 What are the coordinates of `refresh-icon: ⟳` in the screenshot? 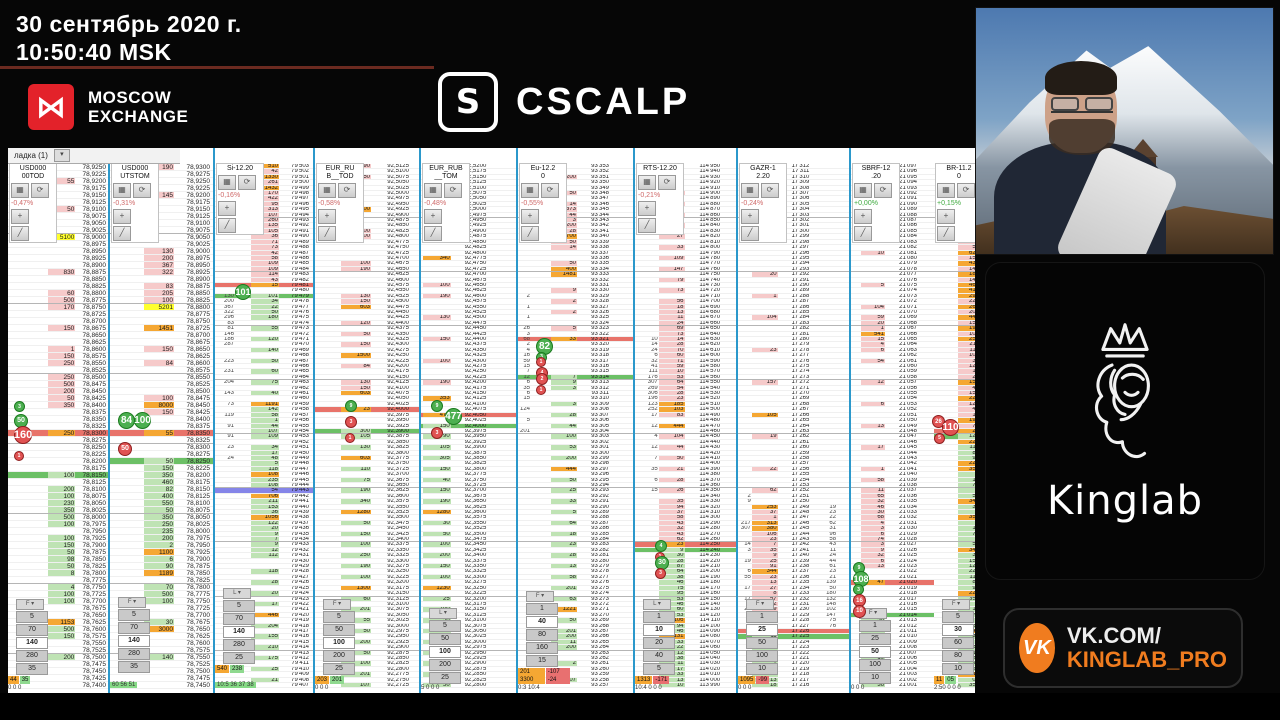 It's located at (966, 190).